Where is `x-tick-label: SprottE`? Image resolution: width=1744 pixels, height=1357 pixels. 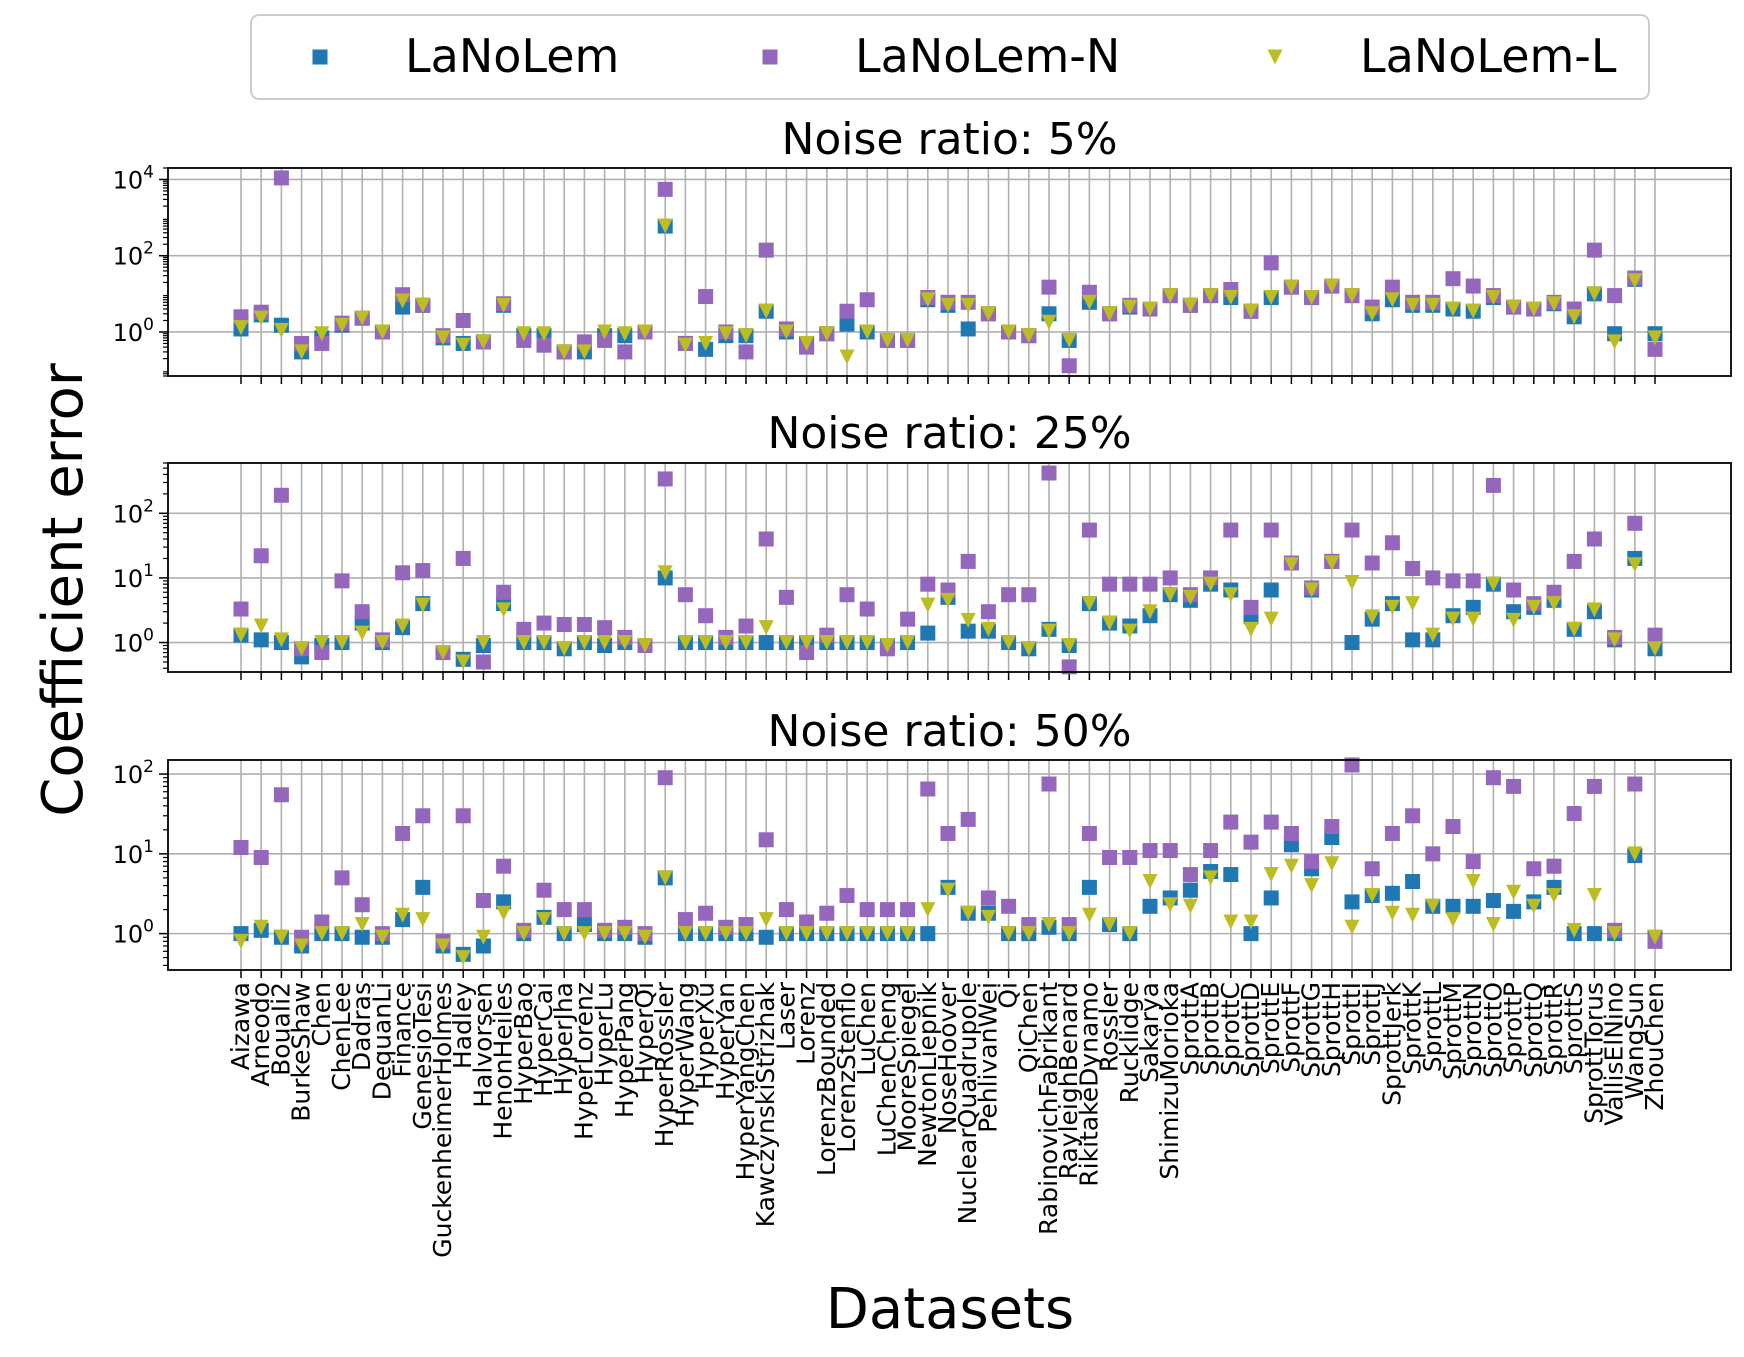 x-tick-label: SprottE is located at coordinates (1270, 1028).